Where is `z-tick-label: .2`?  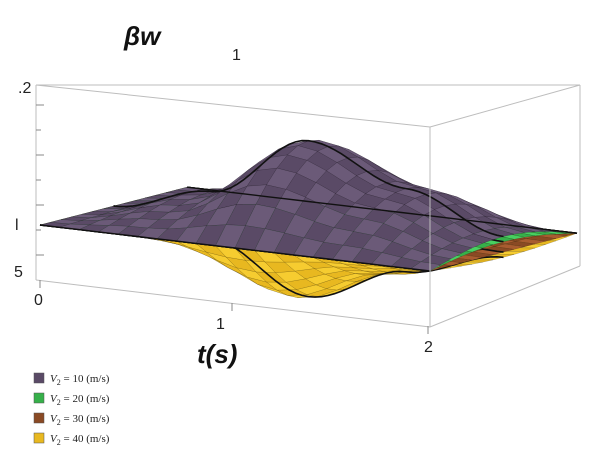
z-tick-label: .2 is located at coordinates (24, 88).